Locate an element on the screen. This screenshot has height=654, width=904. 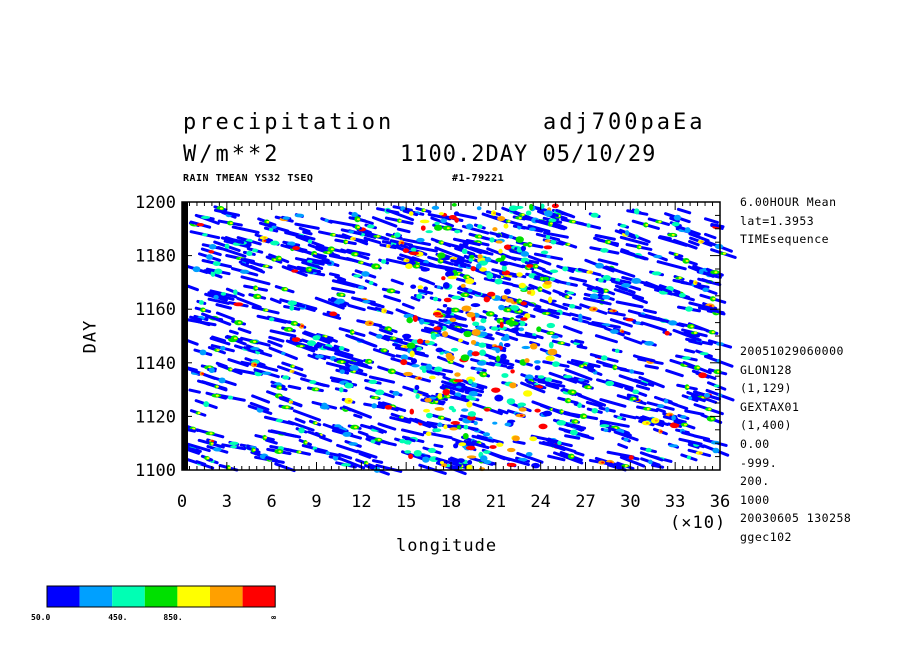
side-info-line: ggec102 is located at coordinates (766, 537).